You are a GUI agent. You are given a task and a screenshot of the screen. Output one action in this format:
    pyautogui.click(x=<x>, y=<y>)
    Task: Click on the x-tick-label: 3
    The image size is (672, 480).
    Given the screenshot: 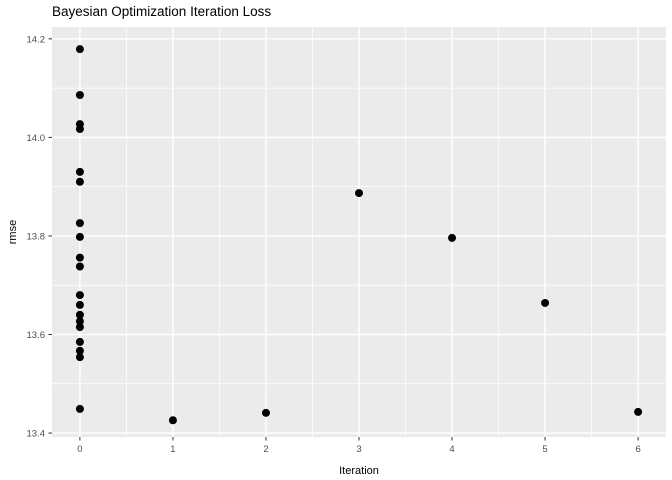 What is the action you would take?
    pyautogui.click(x=358, y=449)
    